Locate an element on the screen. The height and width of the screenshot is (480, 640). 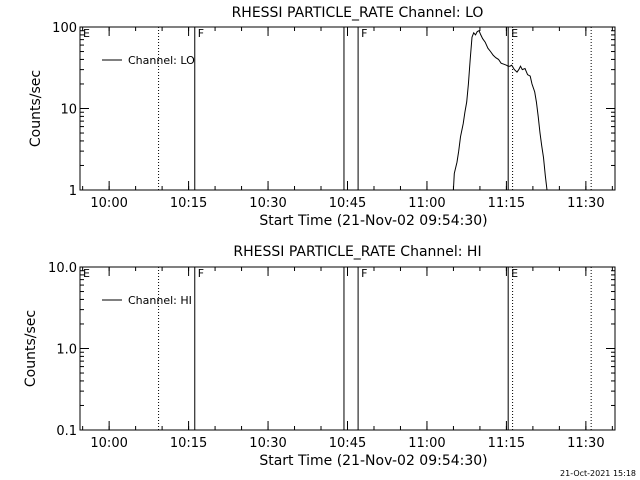
y-tick-label: 10.0 is located at coordinates (62, 268).